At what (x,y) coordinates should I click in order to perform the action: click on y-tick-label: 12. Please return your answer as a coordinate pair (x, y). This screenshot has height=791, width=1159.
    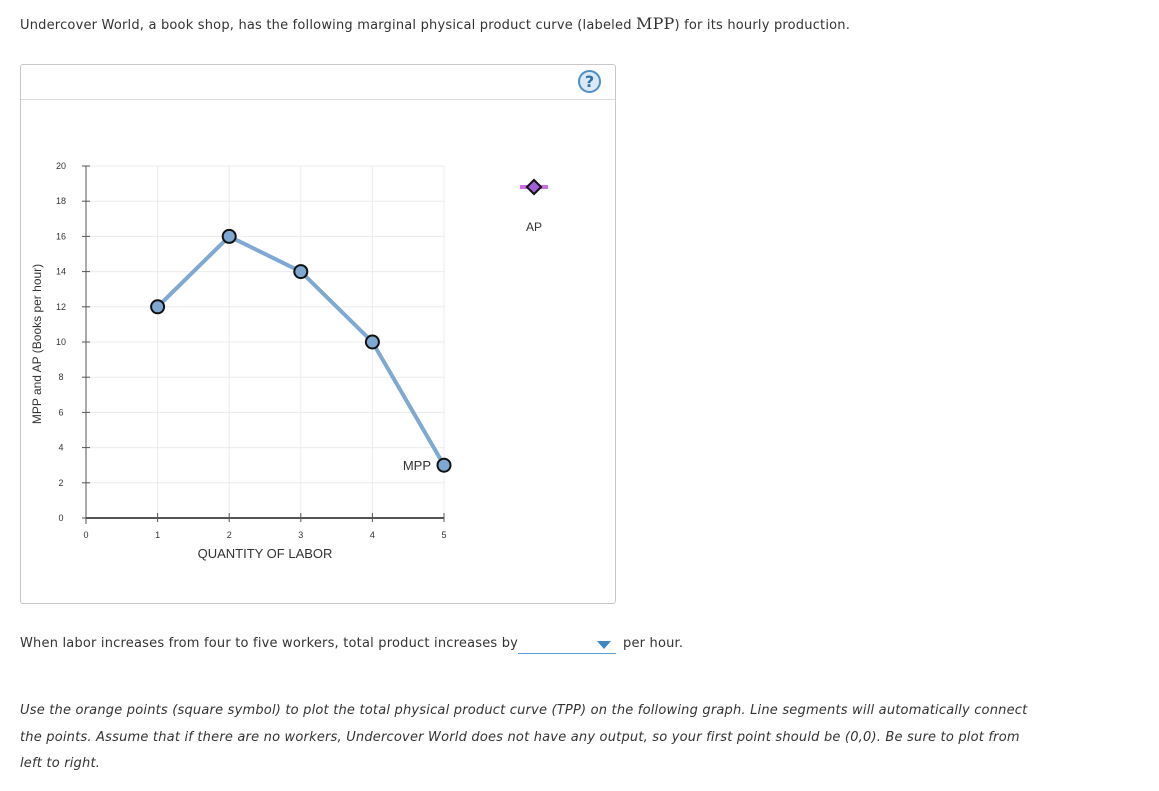
    Looking at the image, I should click on (61, 307).